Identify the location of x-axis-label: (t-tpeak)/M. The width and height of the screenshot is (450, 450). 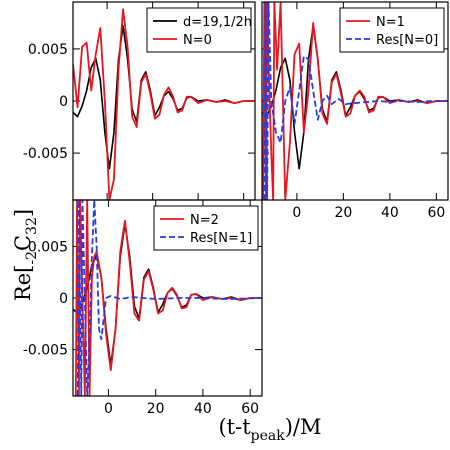
(269, 429).